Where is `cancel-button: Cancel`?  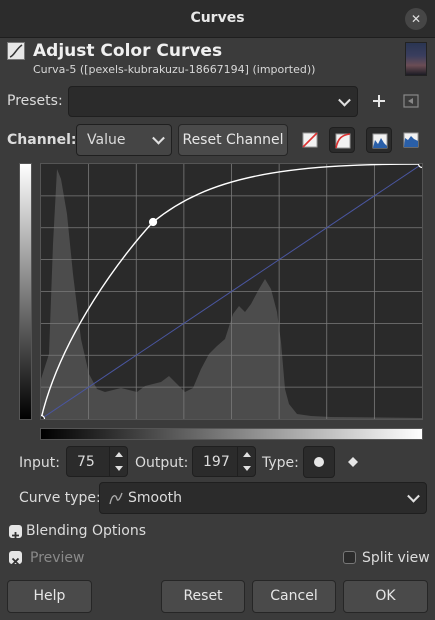
cancel-button: Cancel is located at coordinates (294, 596).